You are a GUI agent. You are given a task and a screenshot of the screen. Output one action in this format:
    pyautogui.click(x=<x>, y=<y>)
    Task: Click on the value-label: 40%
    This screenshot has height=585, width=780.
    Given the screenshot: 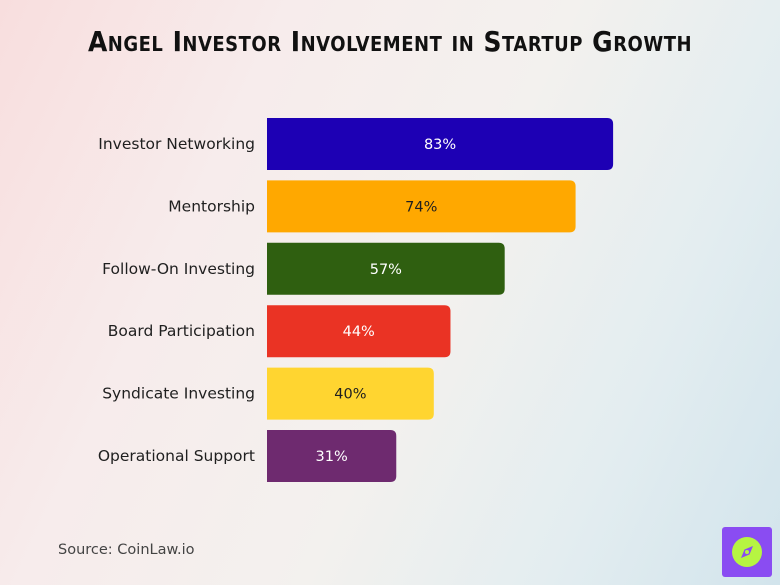 What is the action you would take?
    pyautogui.click(x=350, y=395)
    